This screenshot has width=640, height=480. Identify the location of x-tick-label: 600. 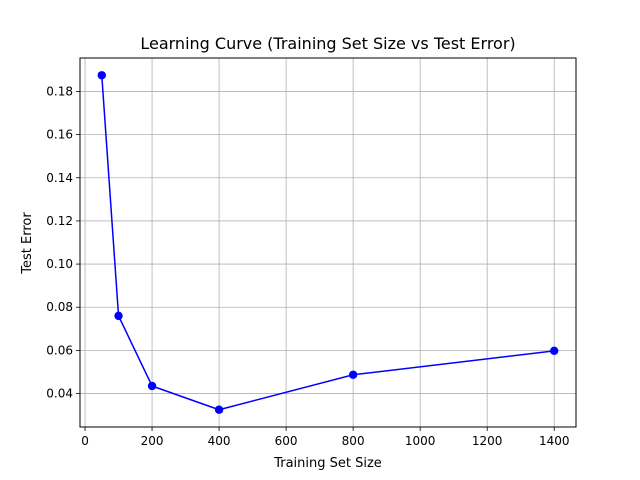
(286, 441).